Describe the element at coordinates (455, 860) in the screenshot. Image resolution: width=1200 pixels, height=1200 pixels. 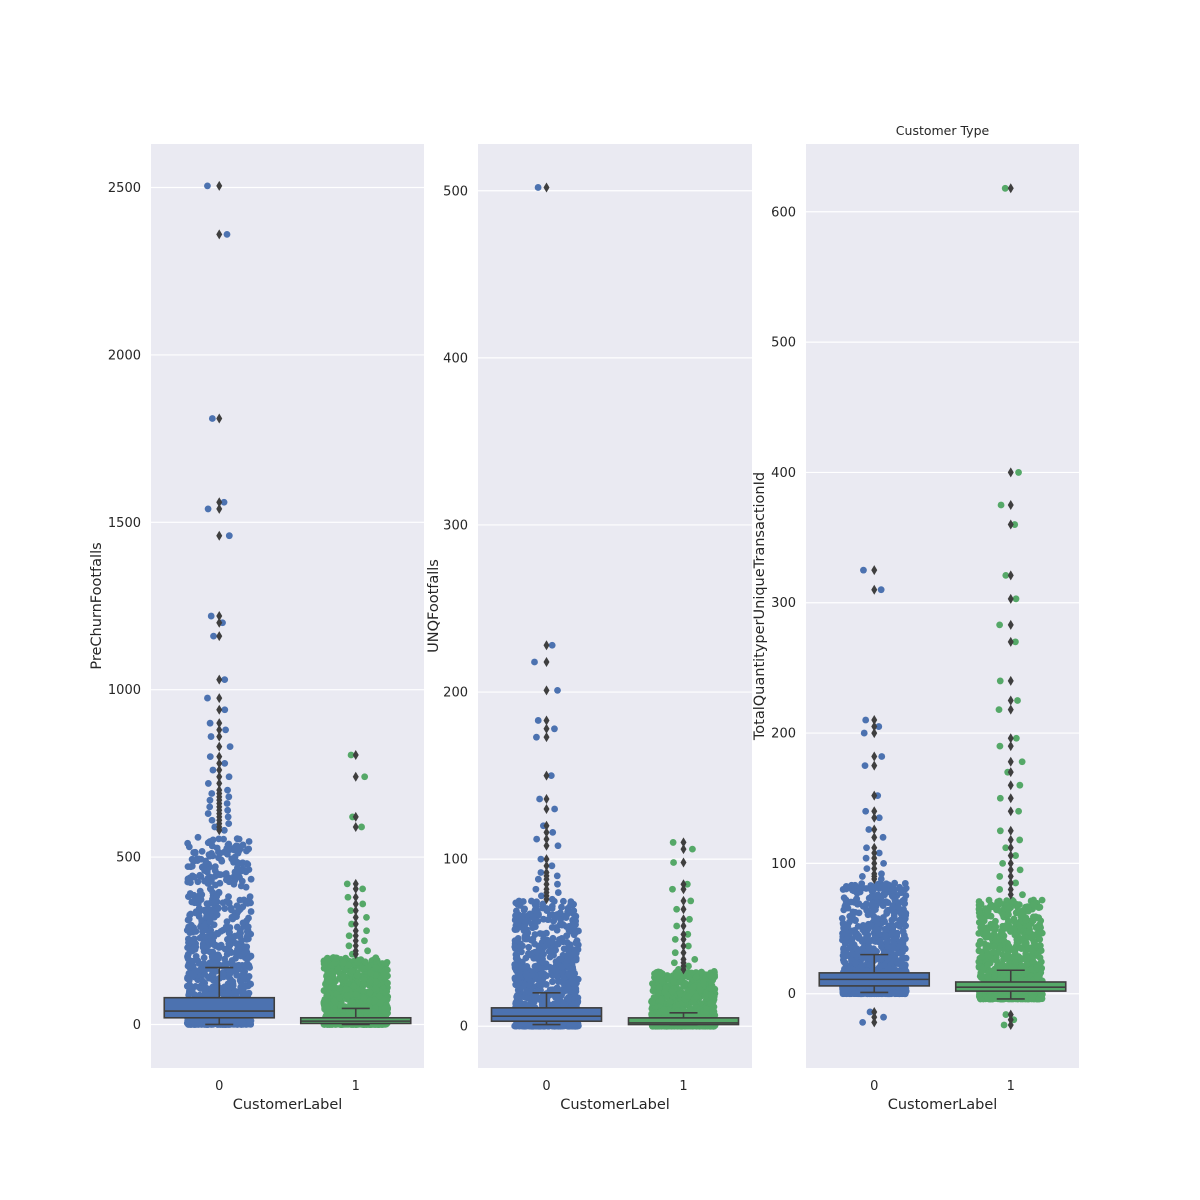
I see `y-tick-label: 100` at that location.